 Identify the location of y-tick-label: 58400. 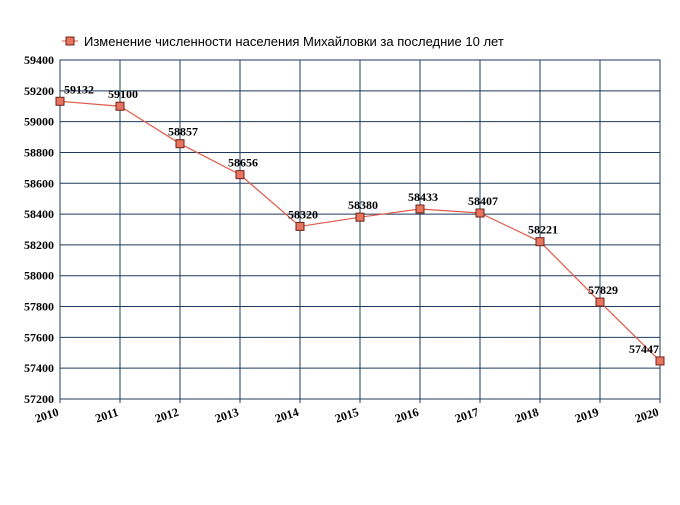
(39, 214).